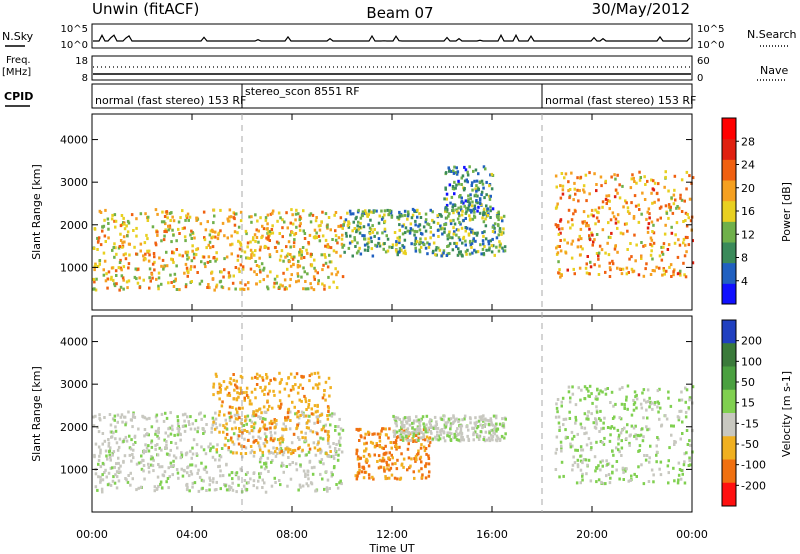 Image resolution: width=800 pixels, height=554 pixels. Describe the element at coordinates (145, 9) in the screenshot. I see `title-station: Unwin (fitACF)` at that location.